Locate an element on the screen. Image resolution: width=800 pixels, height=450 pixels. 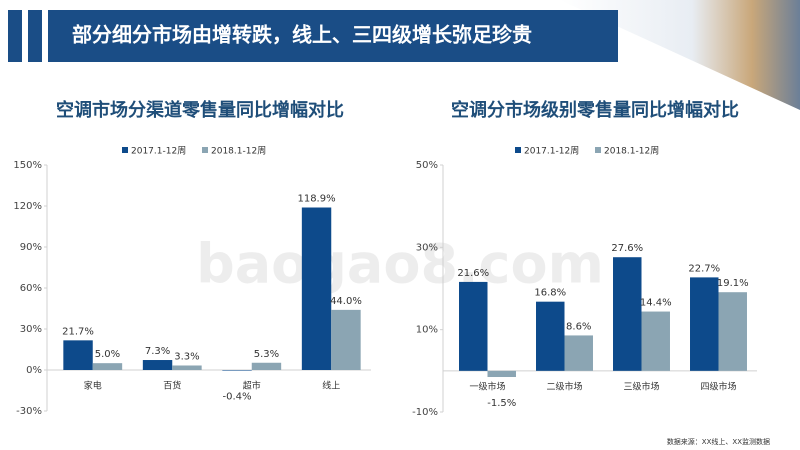
source-note: 数据来源：XX线上、XX监测数据 is located at coordinates (718, 441).